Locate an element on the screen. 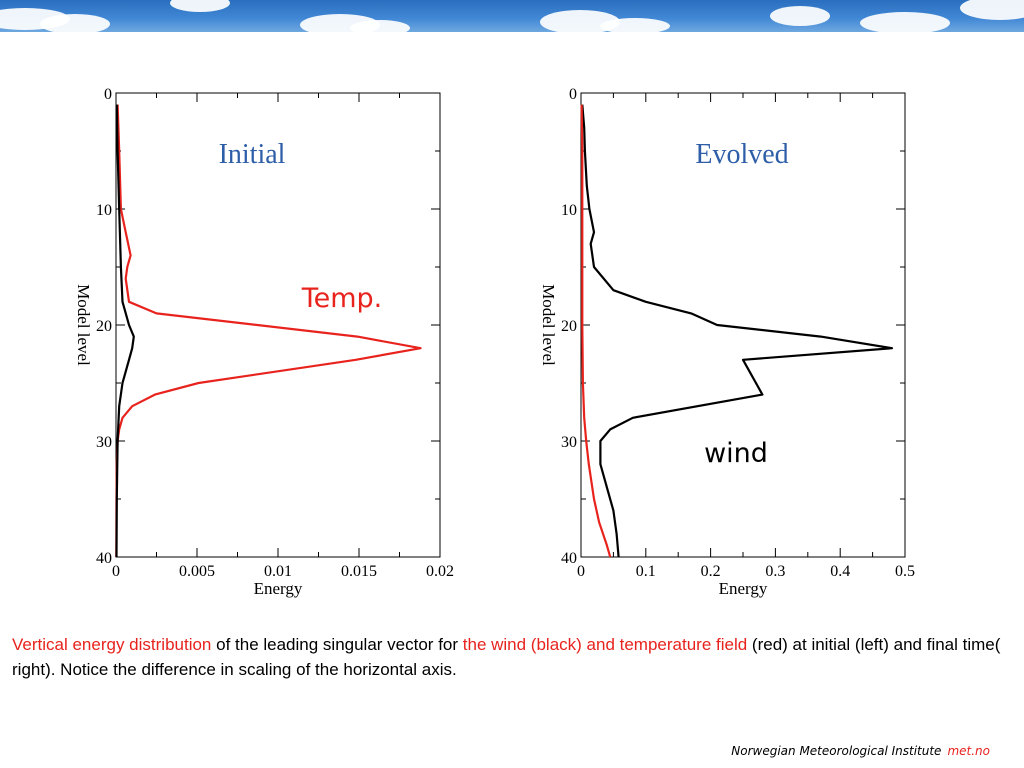  sky-banner is located at coordinates (512, 16).